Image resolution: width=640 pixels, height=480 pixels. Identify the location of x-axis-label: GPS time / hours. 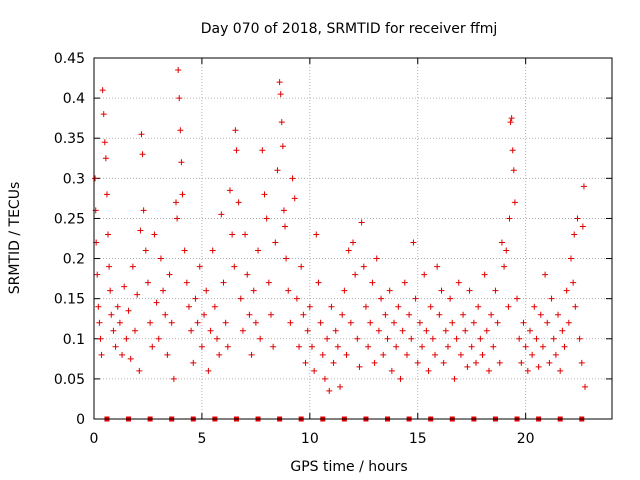
(348, 467).